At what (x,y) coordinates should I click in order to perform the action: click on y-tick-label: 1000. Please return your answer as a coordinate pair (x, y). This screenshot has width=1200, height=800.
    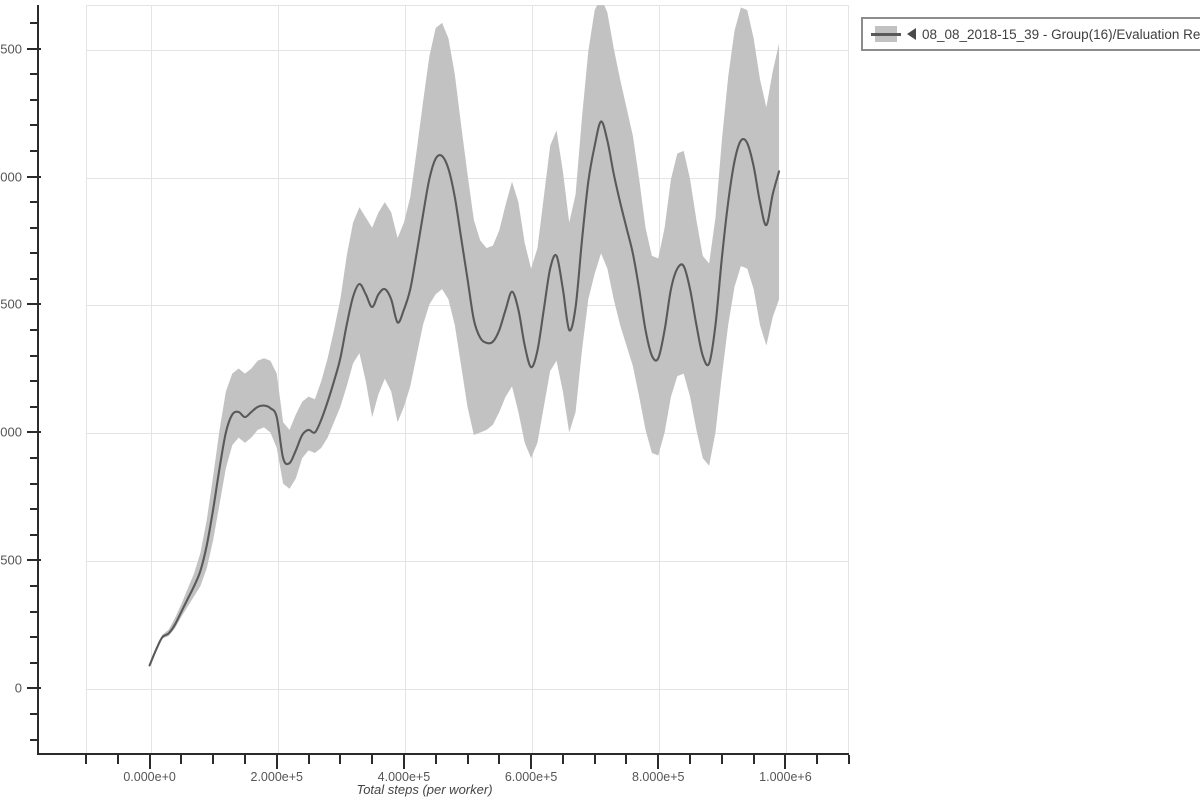
    Looking at the image, I should click on (11, 432).